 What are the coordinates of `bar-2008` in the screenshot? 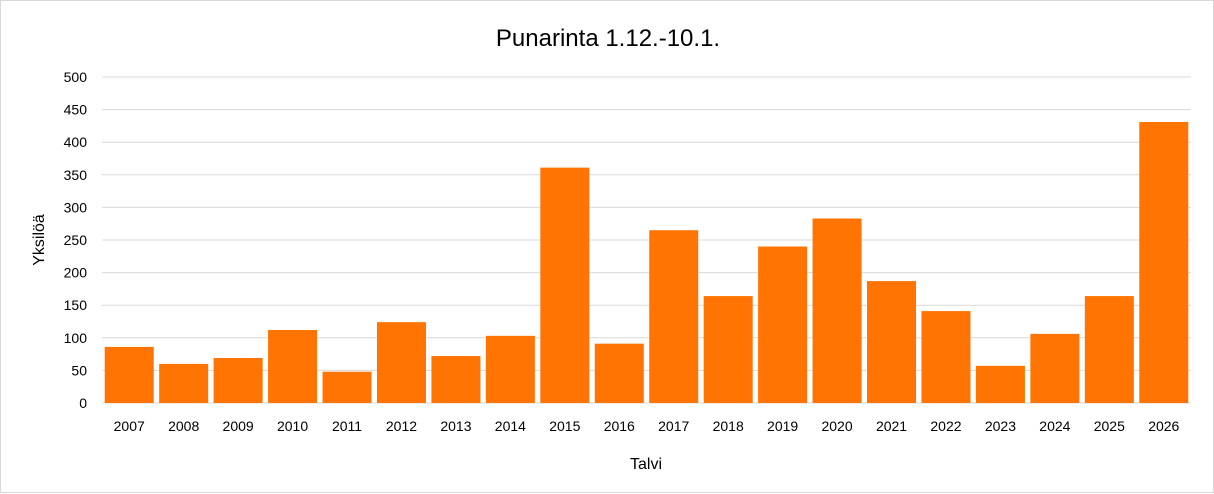 It's located at (184, 383).